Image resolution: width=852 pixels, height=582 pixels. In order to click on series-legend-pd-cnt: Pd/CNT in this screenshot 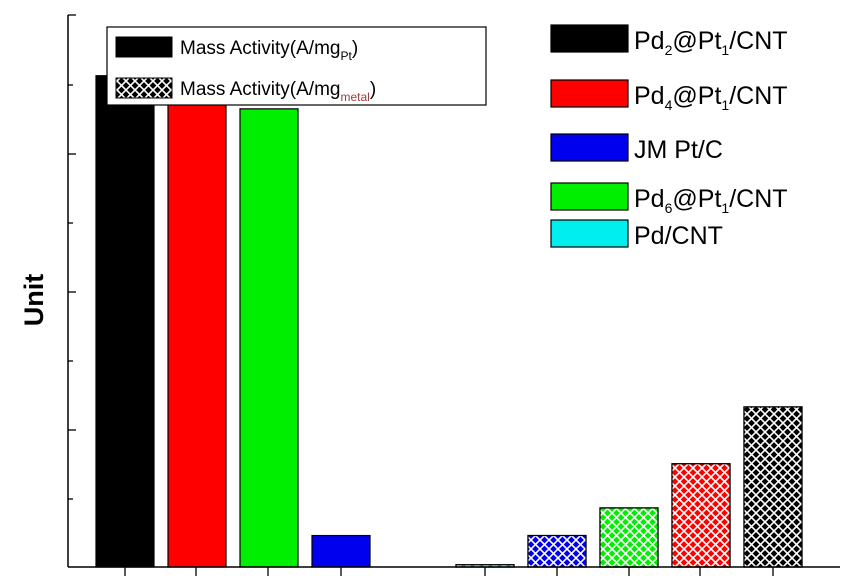, I will do `click(636, 234)`.